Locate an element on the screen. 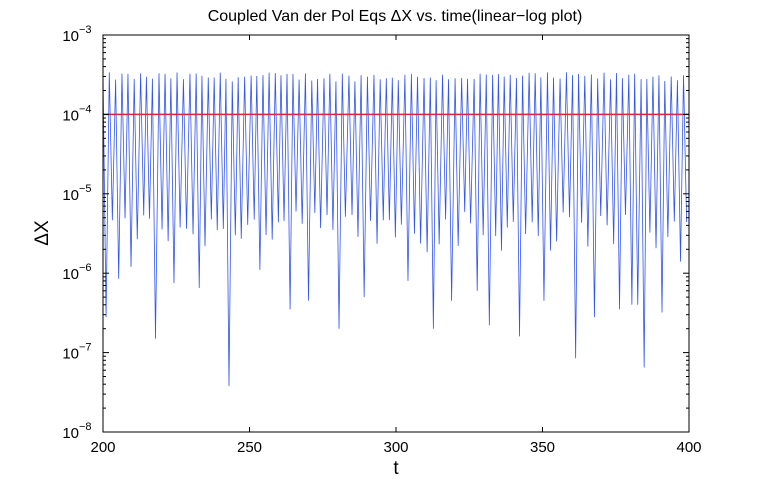  y-tick-exponent: −7 is located at coordinates (85, 348).